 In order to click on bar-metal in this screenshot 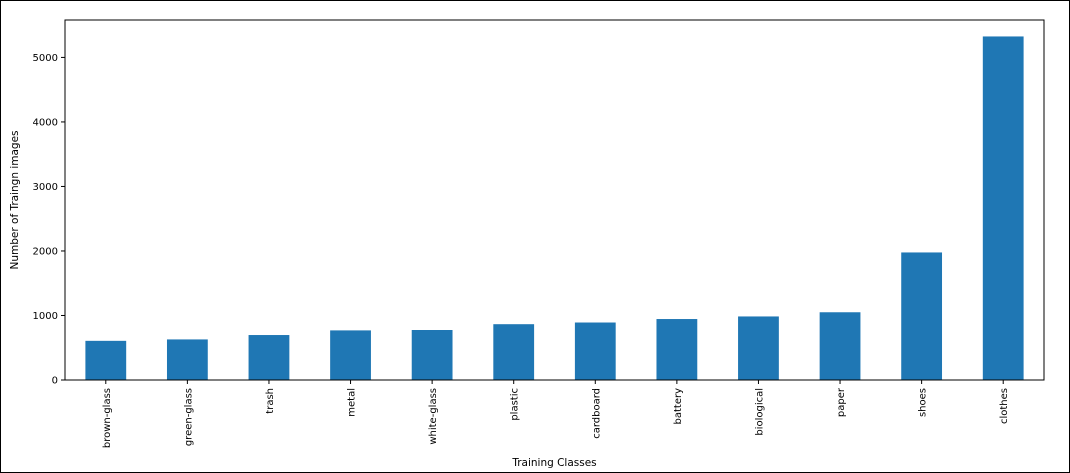, I will do `click(350, 355)`.